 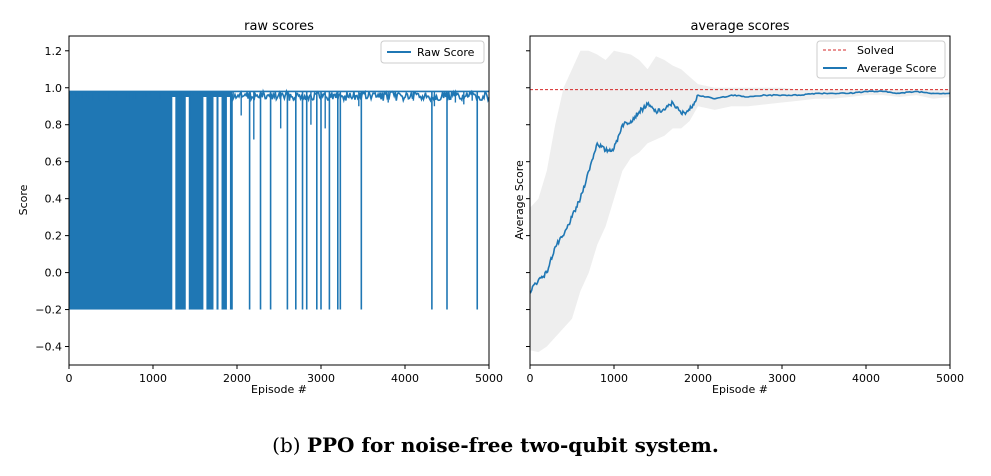 What do you see at coordinates (446, 52) in the screenshot?
I see `legend-label-raw-score: Raw Score` at bounding box center [446, 52].